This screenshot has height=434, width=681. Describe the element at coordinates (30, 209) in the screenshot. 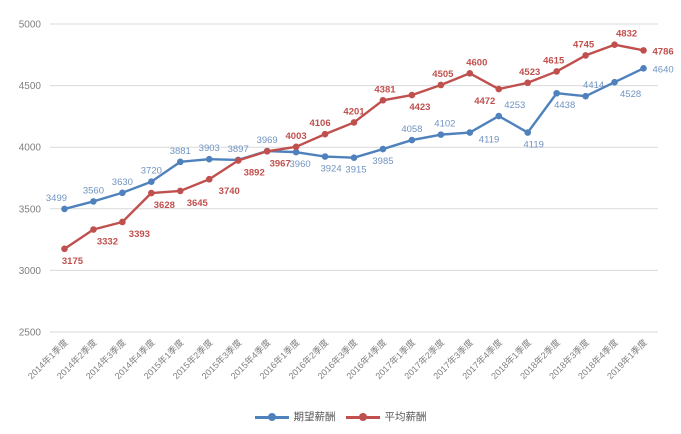

I see `y-axis-tick-label: 3500` at that location.